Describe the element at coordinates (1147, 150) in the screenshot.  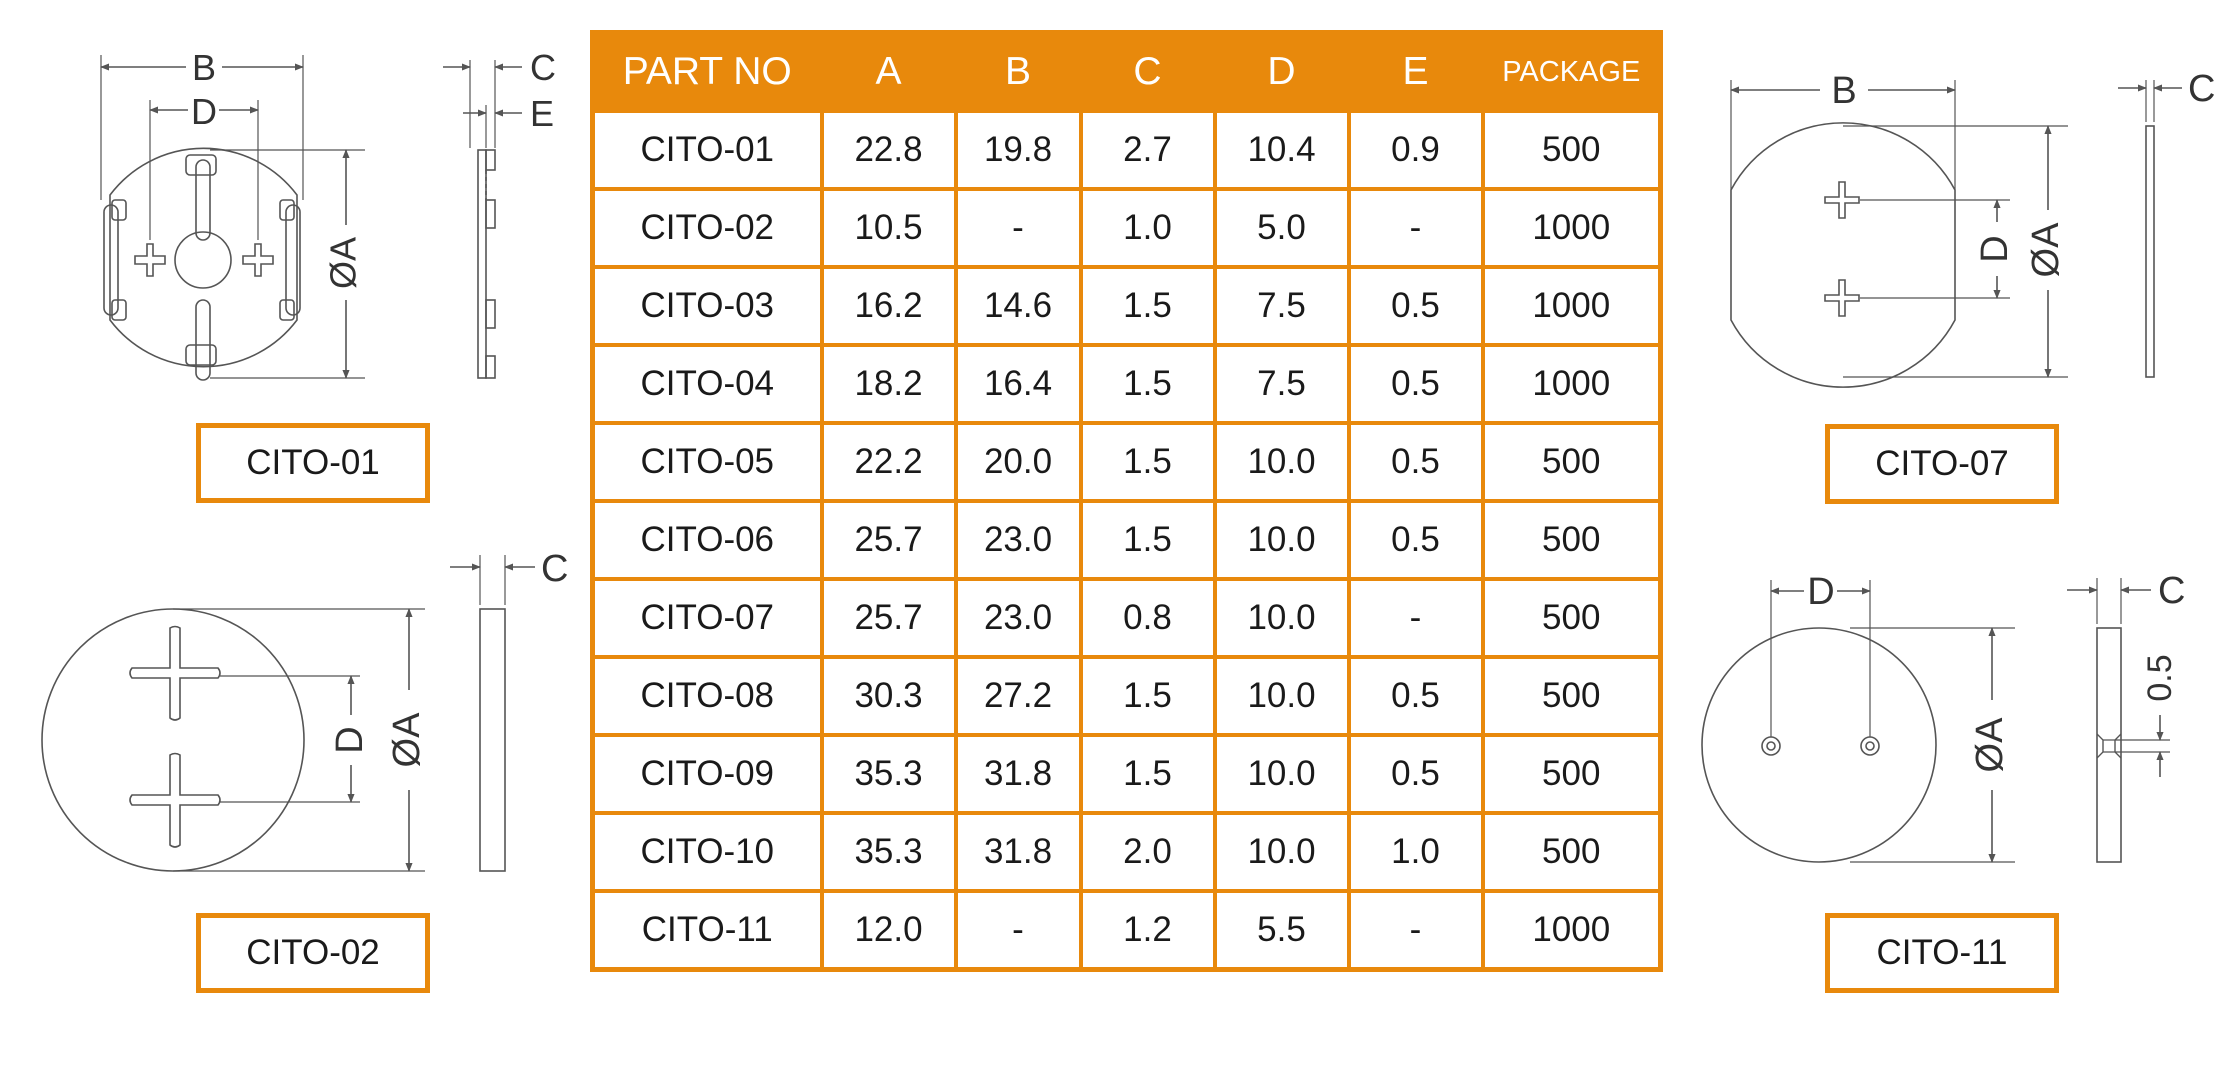
I see `cell-c: 2.7` at that location.